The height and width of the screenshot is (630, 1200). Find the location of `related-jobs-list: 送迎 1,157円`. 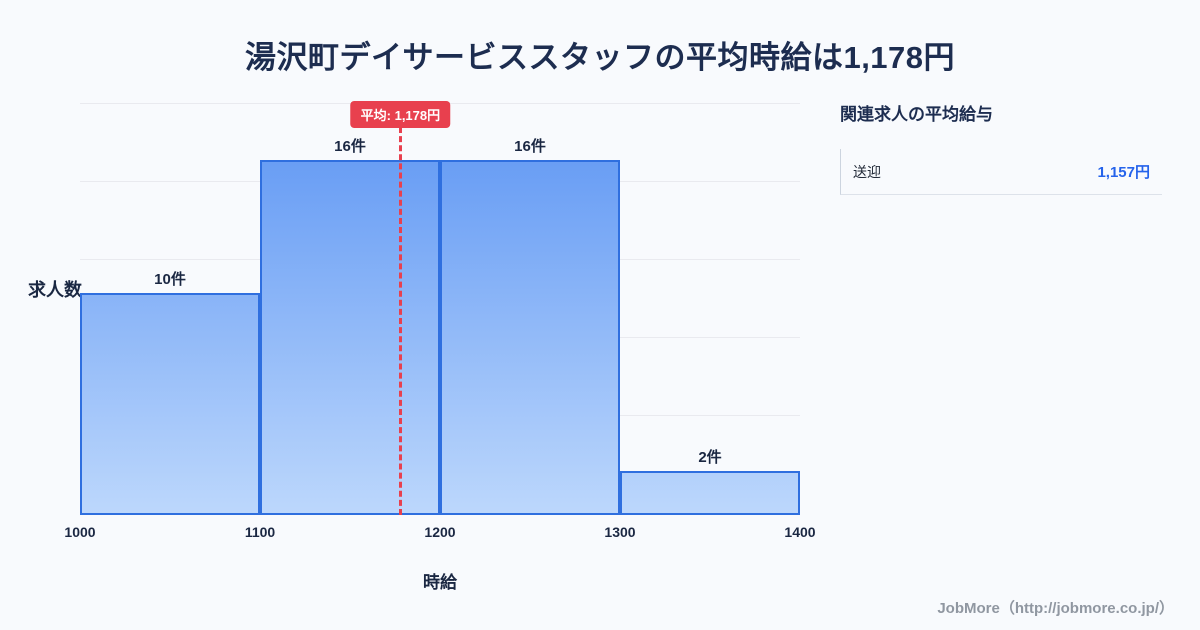

related-jobs-list: 送迎 1,157円 is located at coordinates (1001, 172).